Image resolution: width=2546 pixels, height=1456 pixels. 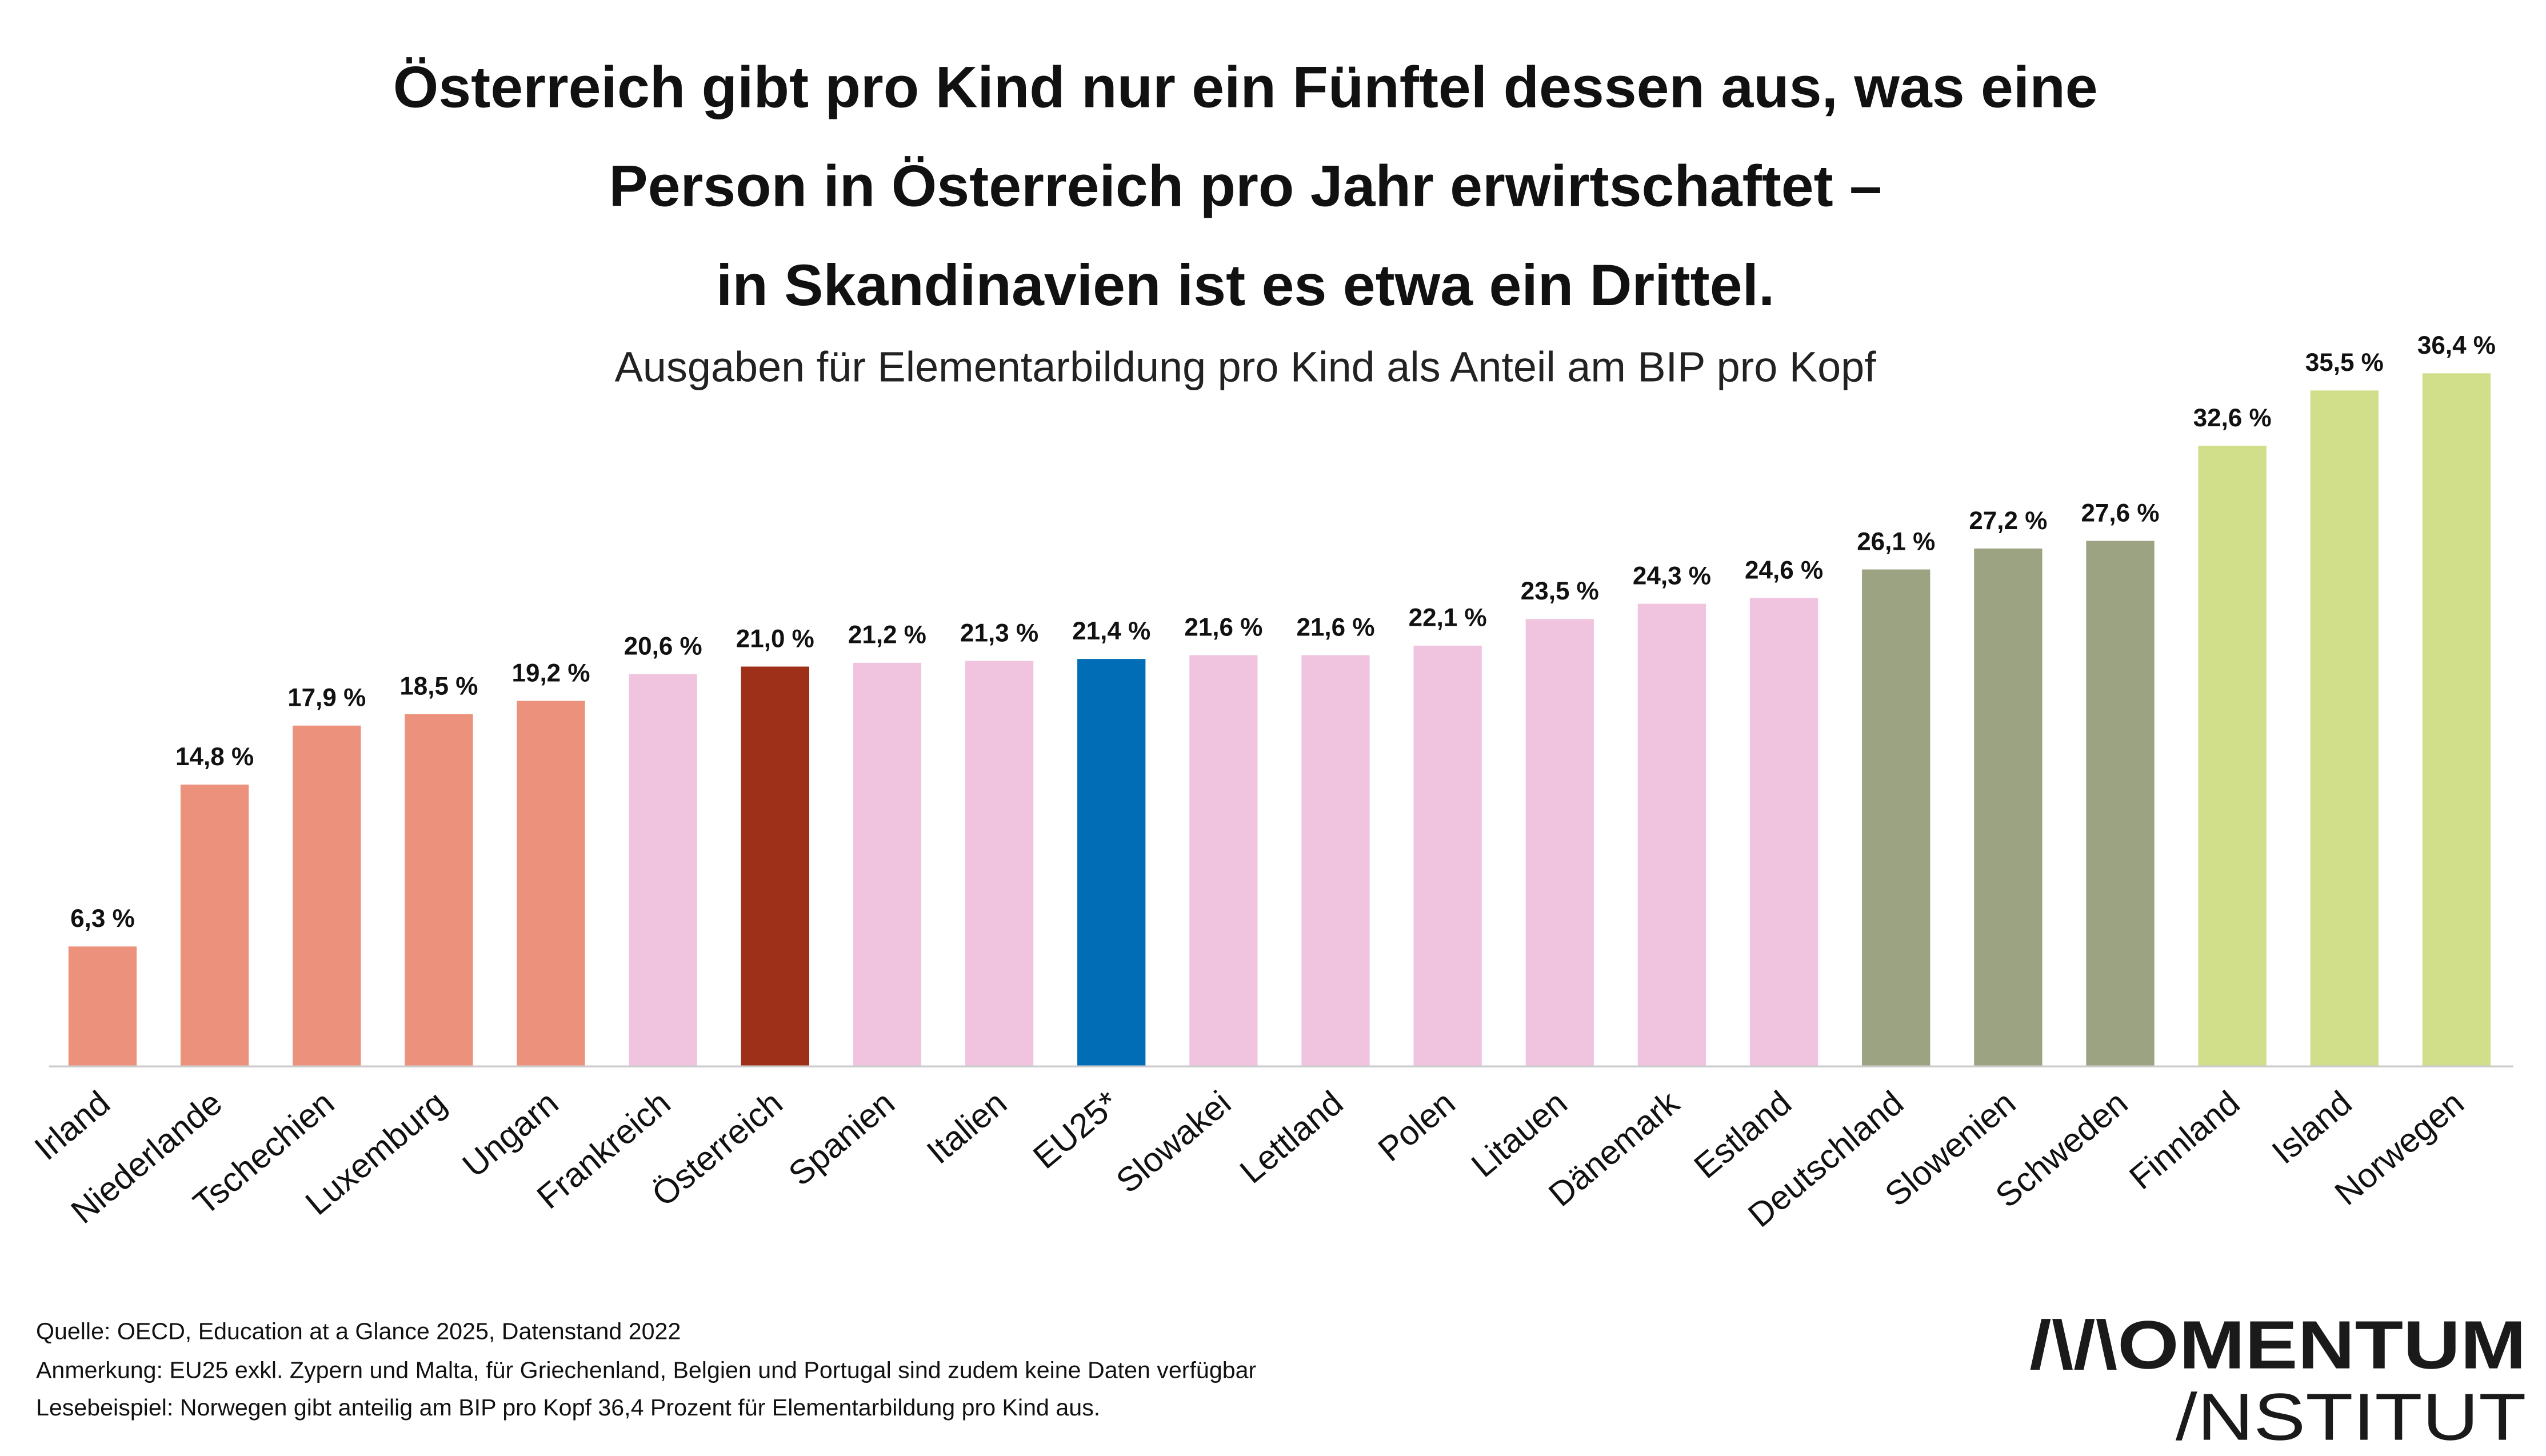 What do you see at coordinates (2456, 720) in the screenshot?
I see `bar-Norwegen` at bounding box center [2456, 720].